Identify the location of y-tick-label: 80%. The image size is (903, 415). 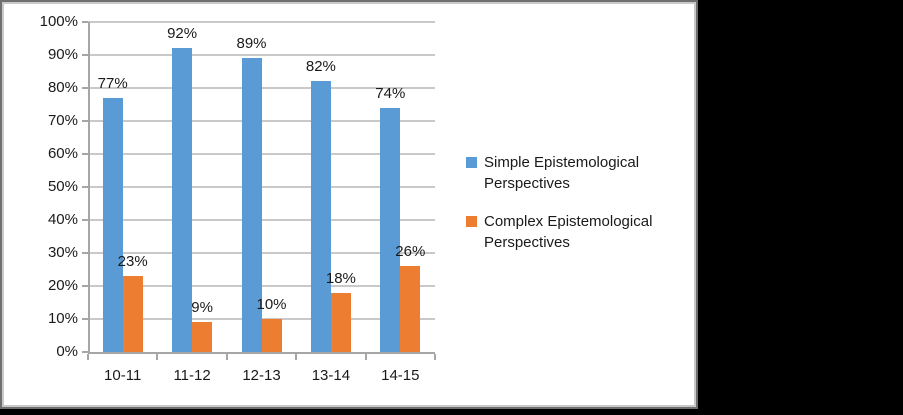
(62, 87).